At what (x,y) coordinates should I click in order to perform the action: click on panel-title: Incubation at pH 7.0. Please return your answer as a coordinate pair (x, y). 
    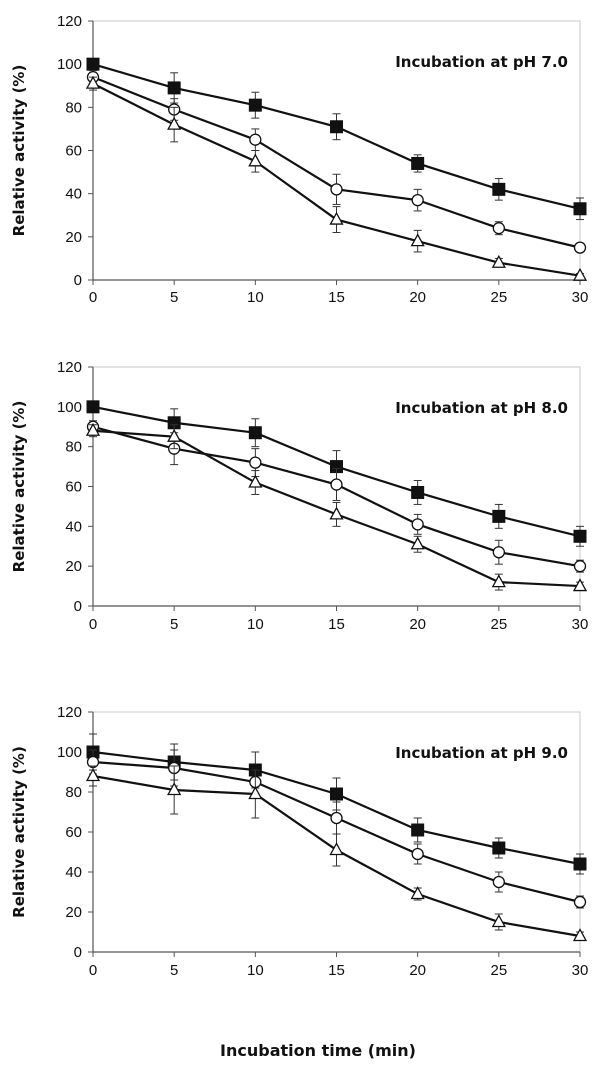
    Looking at the image, I should click on (481, 62).